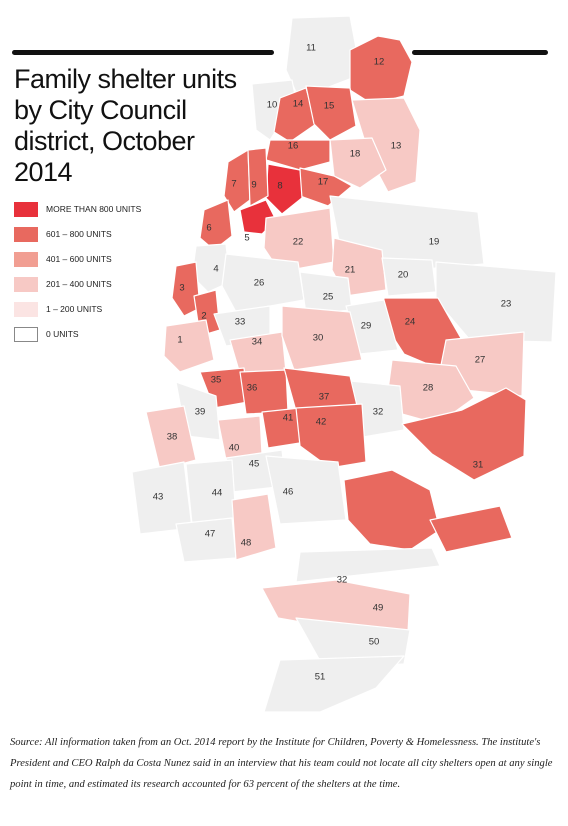 This screenshot has height=826, width=568. I want to click on district-label: 41, so click(288, 418).